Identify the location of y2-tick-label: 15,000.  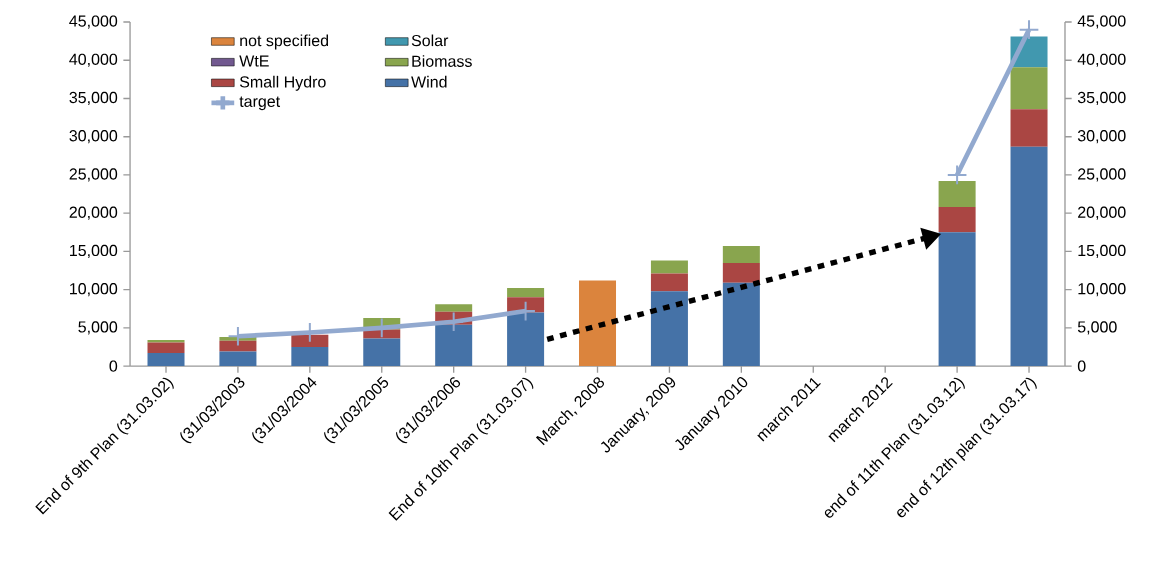
(94, 251).